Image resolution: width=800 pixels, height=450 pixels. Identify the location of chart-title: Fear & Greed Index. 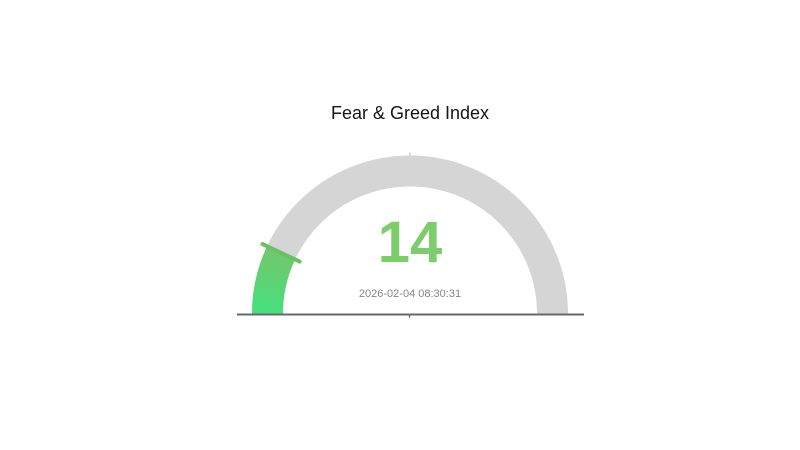
(410, 113).